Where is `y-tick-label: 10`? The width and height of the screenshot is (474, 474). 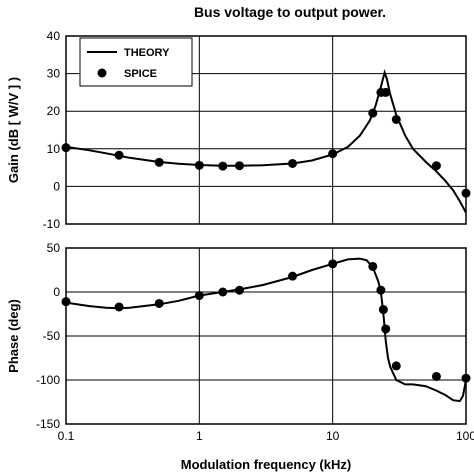
y-tick-label: 10 is located at coordinates (54, 149).